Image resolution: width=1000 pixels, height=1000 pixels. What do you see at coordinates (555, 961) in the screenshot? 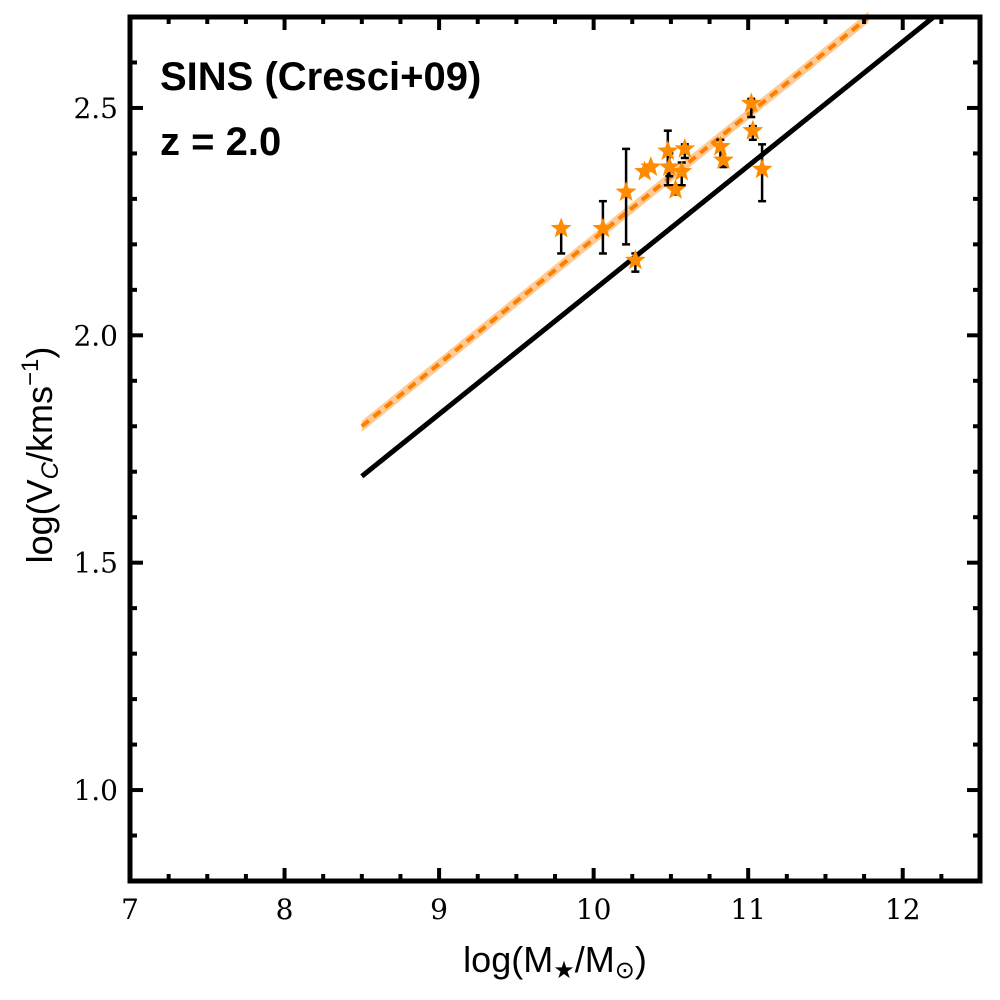
I see `x-axis-label: log(M★/M⊙)` at bounding box center [555, 961].